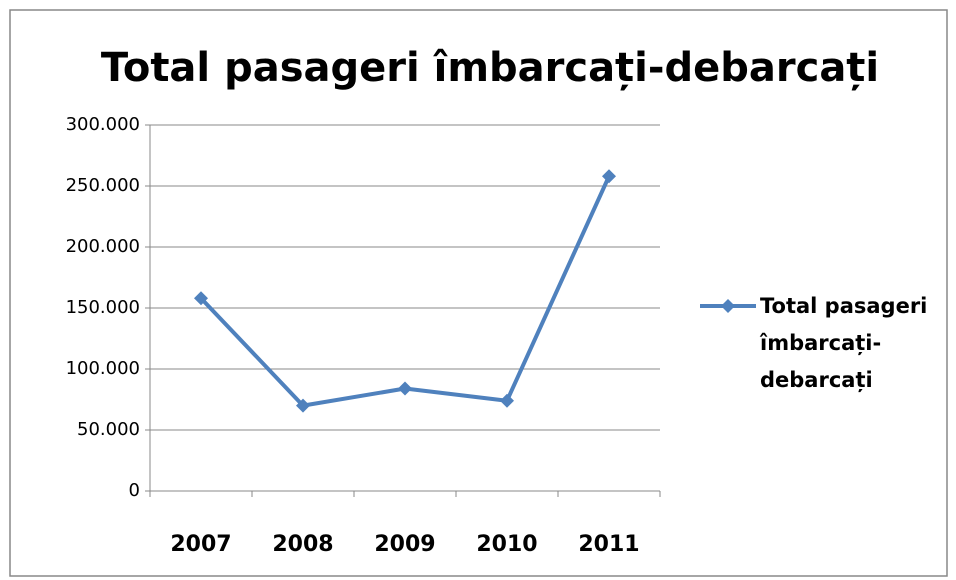 This screenshot has width=956, height=580. I want to click on y-tick-label: 150.000, so click(103, 307).